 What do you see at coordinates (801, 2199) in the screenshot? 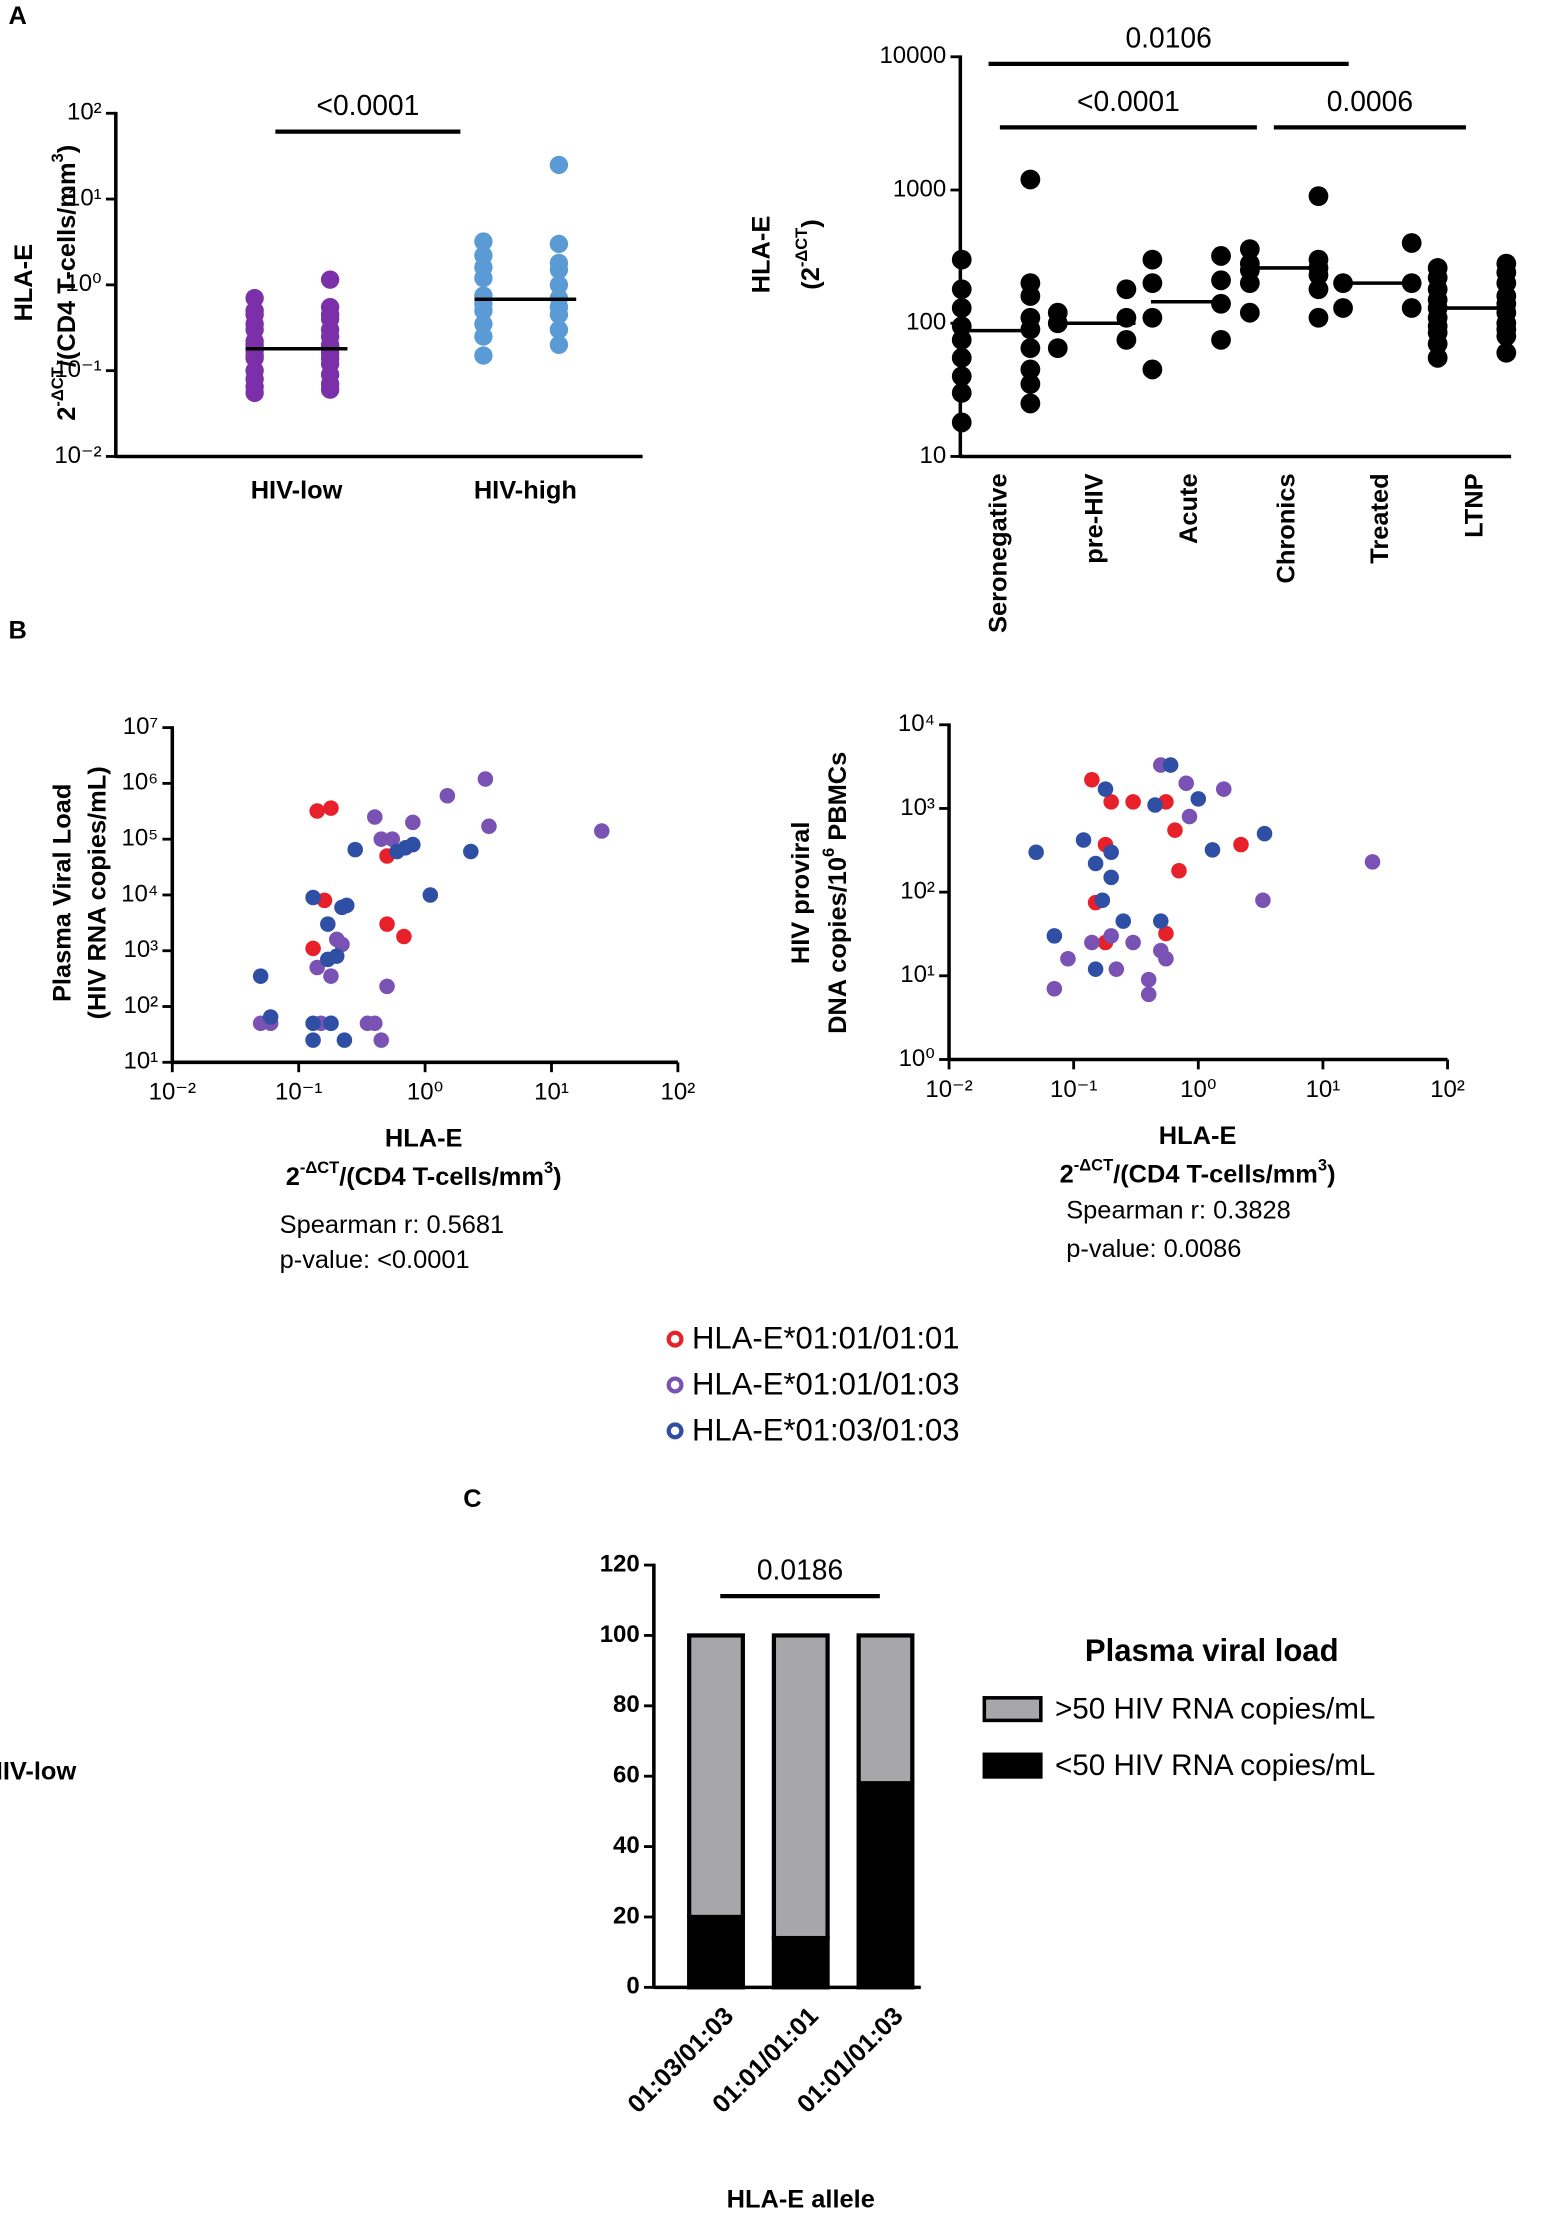
I see `x-axis-label: HLA-E allele` at bounding box center [801, 2199].